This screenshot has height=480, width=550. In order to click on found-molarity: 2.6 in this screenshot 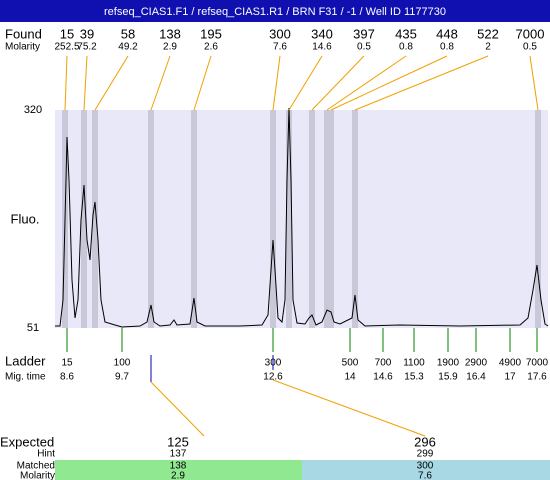, I will do `click(211, 47)`.